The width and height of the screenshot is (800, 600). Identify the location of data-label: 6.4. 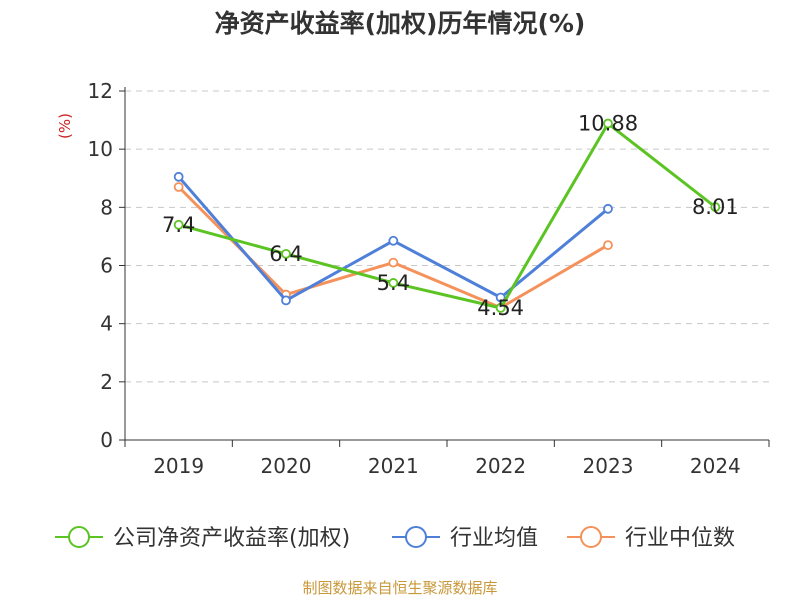
(285, 254).